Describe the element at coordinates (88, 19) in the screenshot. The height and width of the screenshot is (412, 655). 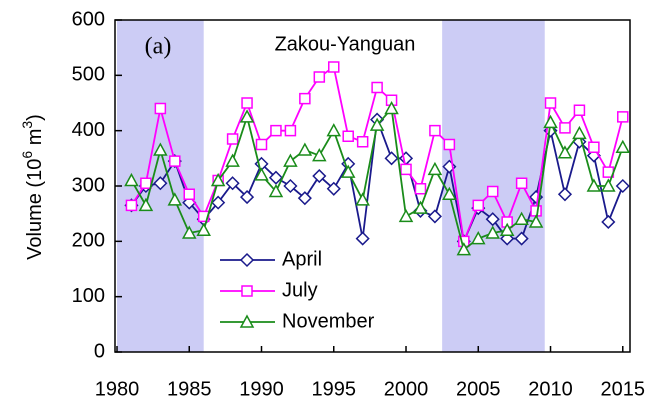
I see `y-tick-label: 600` at that location.